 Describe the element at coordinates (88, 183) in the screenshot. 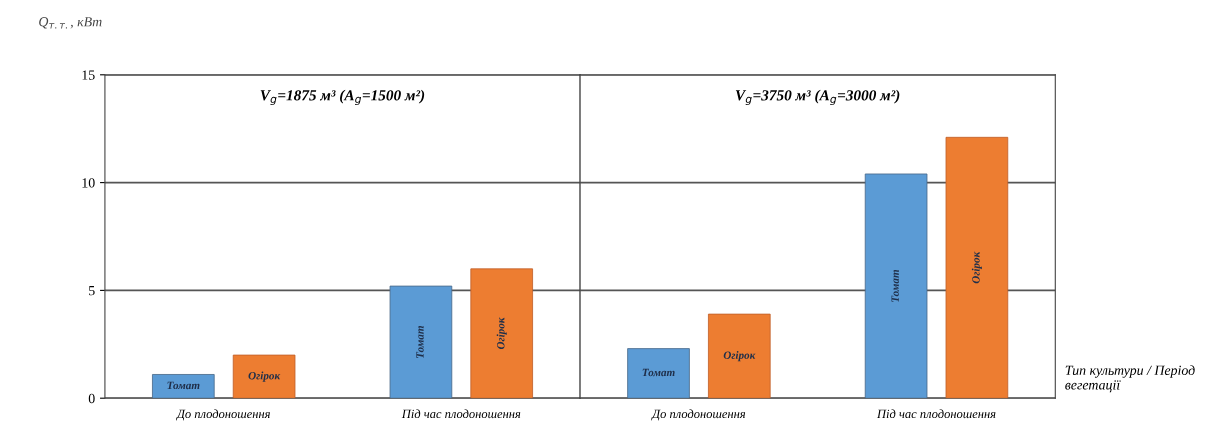

I see `y-tick-label: 10` at that location.